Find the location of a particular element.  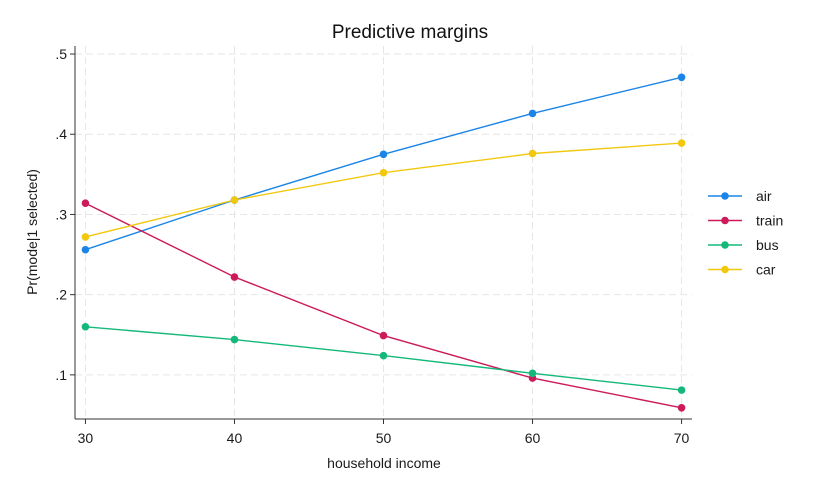

y-axis-title: Pr(mode|1 selected) is located at coordinates (32, 232).